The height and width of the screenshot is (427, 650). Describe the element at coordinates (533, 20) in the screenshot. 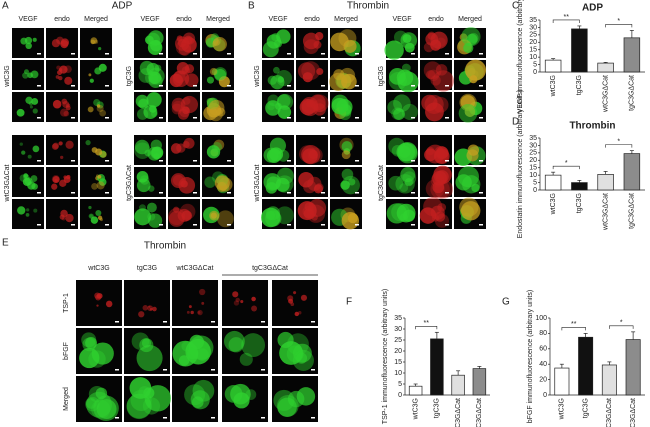

I see `y-tick-label: 35` at that location.